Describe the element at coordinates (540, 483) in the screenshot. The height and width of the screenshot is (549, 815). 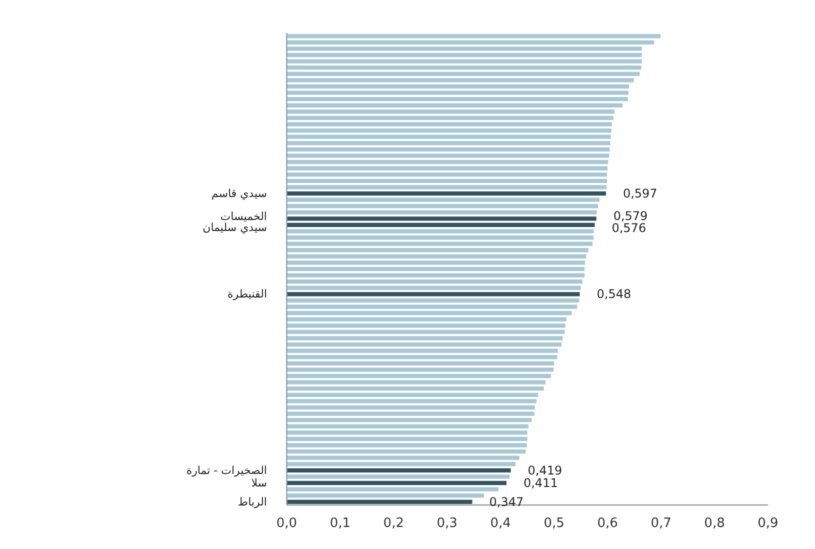
I see `data-label: 0,411` at that location.